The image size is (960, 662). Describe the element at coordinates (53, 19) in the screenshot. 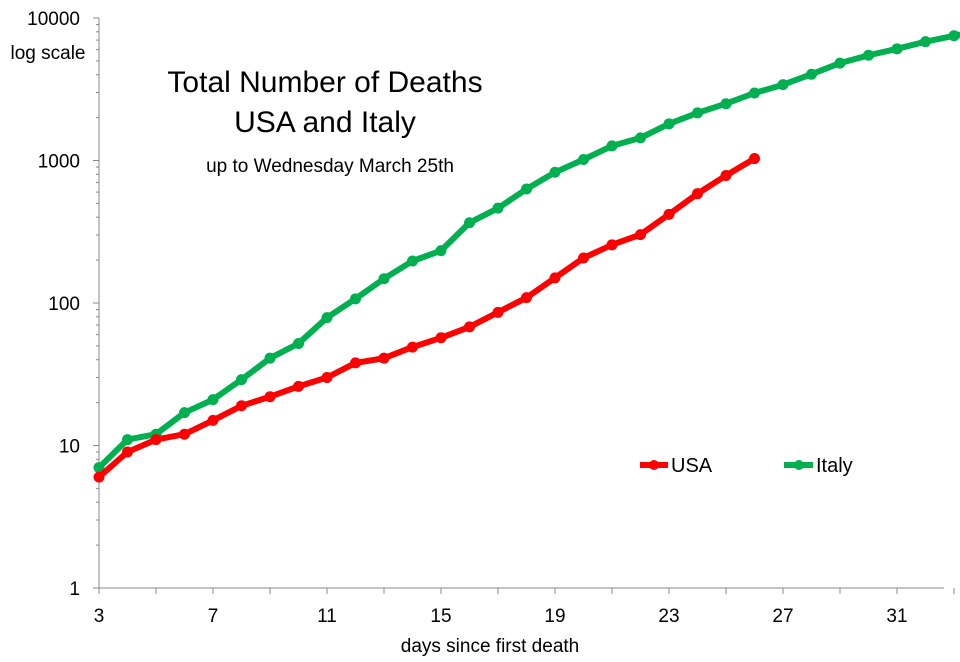

I see `y-tick-label: 10000` at that location.